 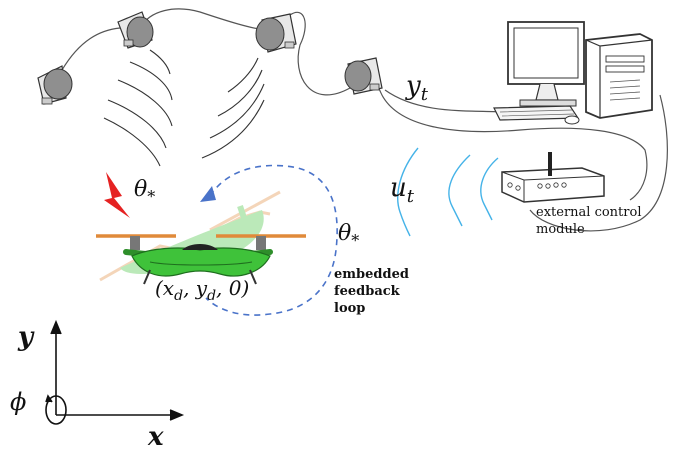 I want to click on feedback-loop-arrow, so click(x=269, y=240).